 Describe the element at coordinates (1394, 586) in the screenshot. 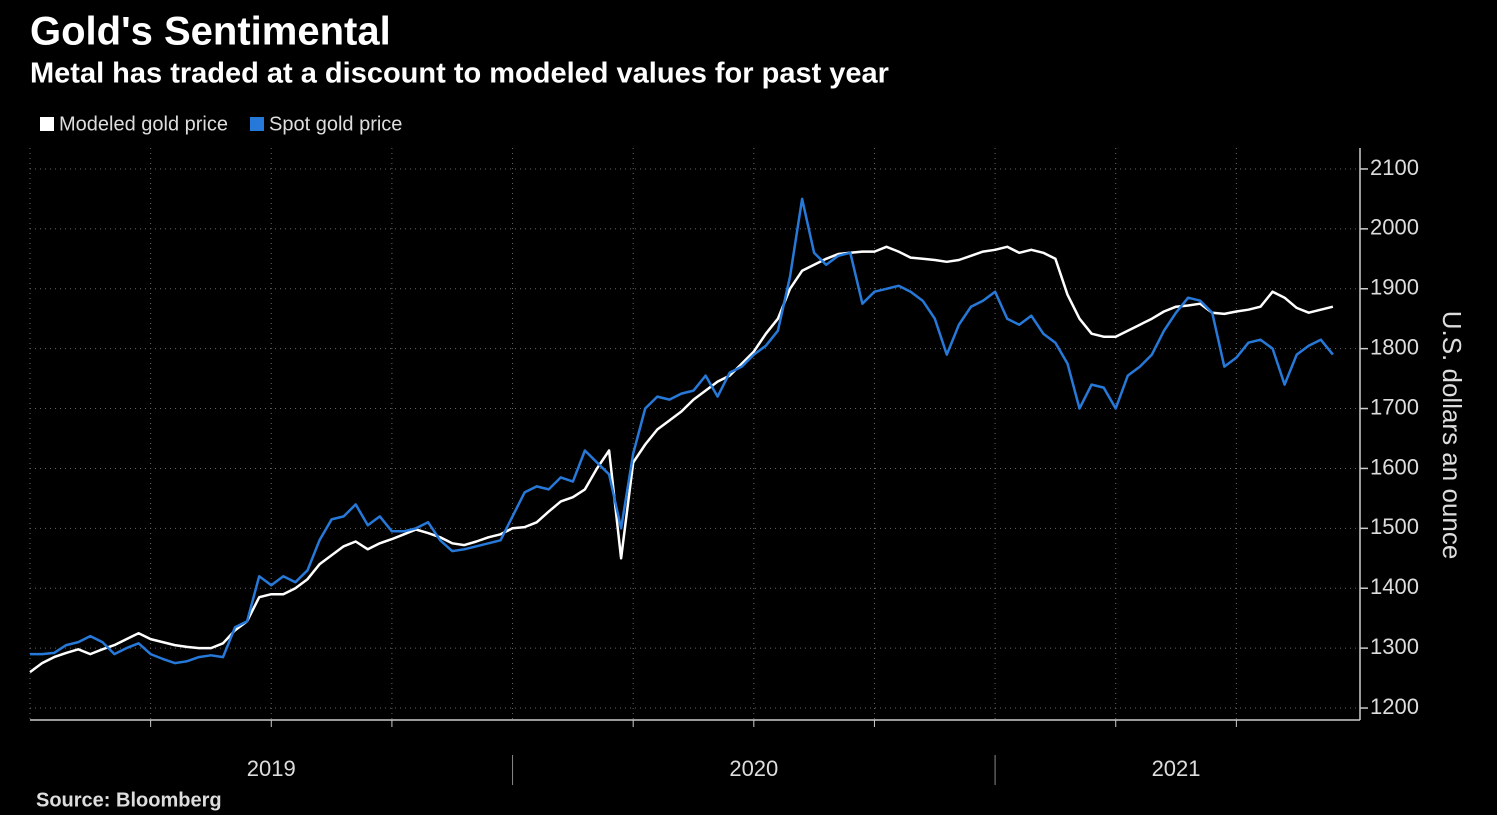

I see `y-tick-label: 1400` at that location.